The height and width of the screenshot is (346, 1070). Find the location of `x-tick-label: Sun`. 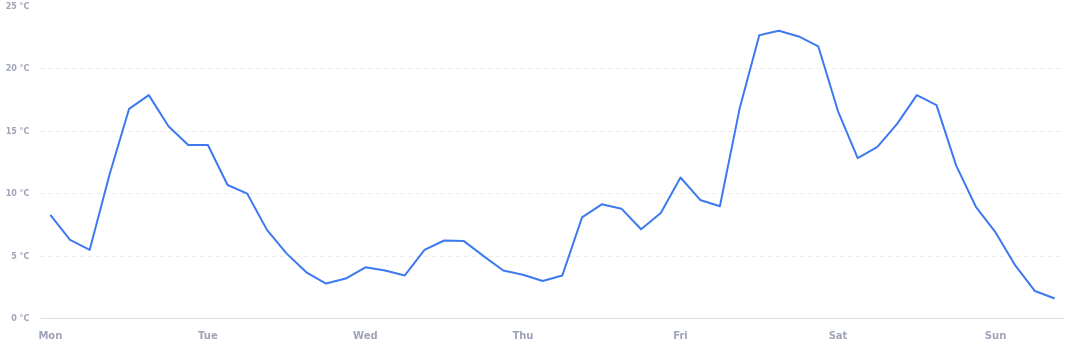

x-tick-label: Sun is located at coordinates (995, 335).